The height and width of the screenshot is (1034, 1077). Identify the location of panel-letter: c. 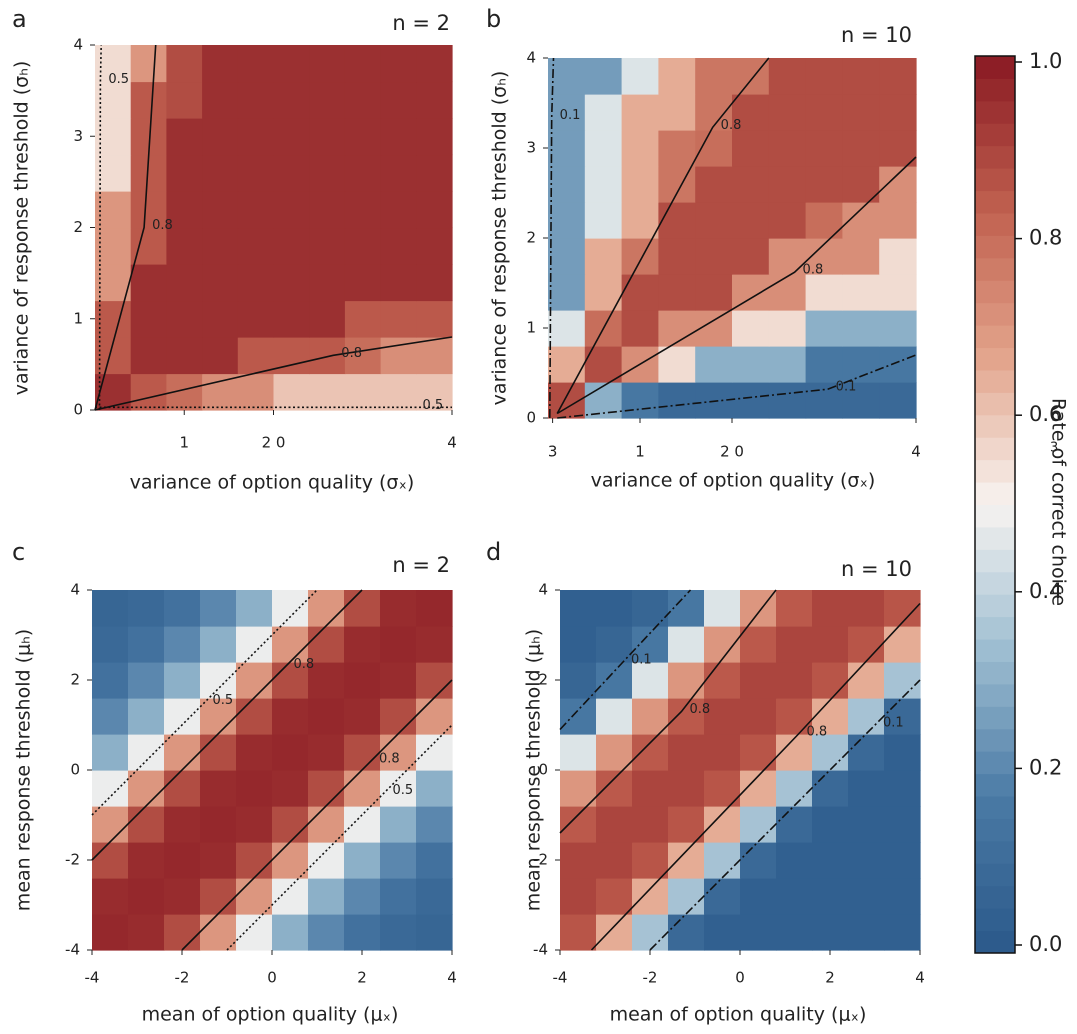
(18, 552).